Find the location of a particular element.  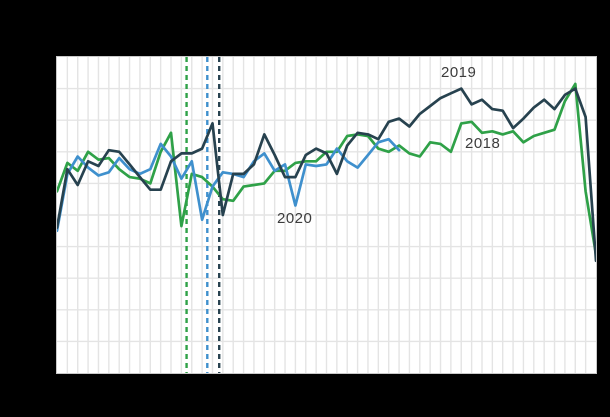

series-label-2019: 2019 is located at coordinates (459, 72).